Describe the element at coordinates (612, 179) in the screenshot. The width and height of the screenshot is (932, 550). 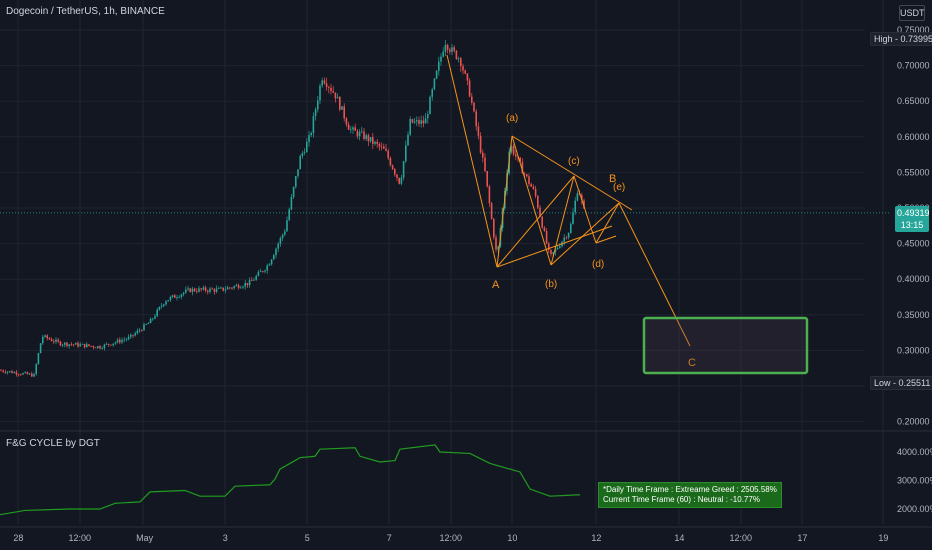
I see `wave-label-B: B` at that location.